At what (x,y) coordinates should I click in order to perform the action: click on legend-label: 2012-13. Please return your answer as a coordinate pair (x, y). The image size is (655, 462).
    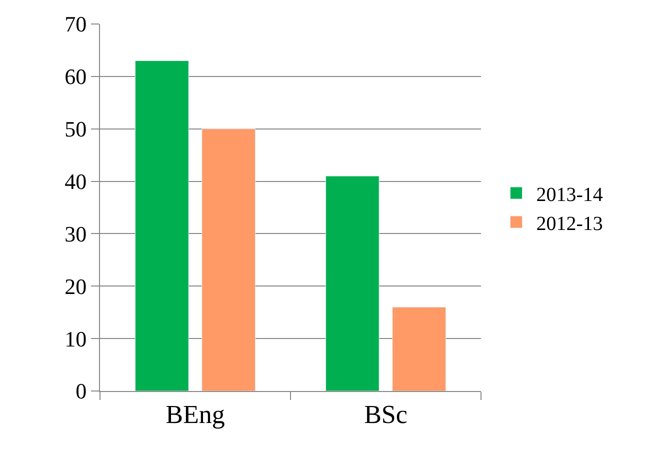
    Looking at the image, I should click on (569, 223).